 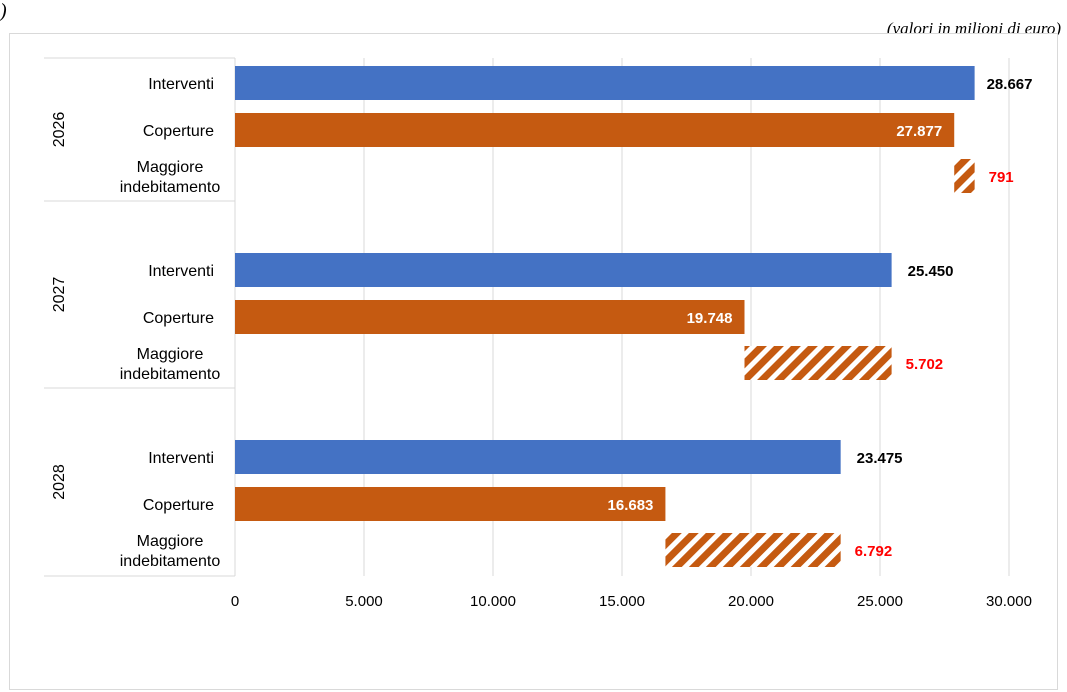 What do you see at coordinates (925, 364) in the screenshot?
I see `data-label: 5.702` at bounding box center [925, 364].